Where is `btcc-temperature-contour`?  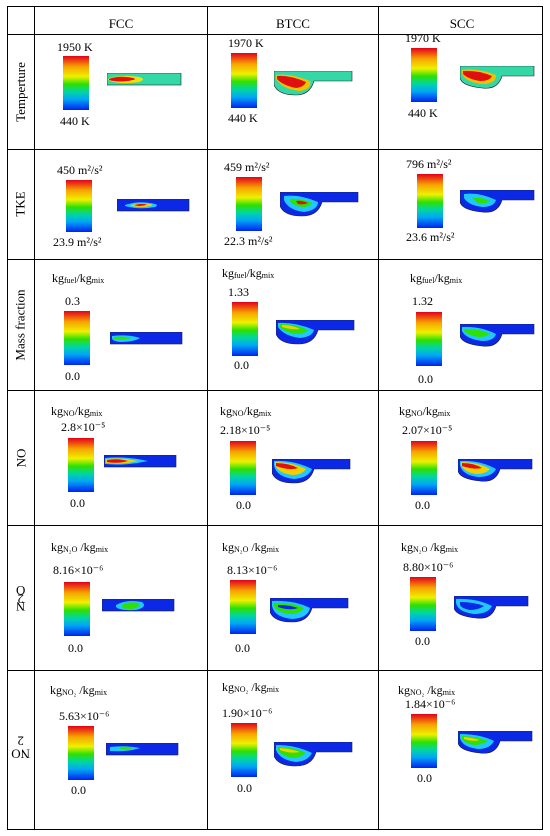 btcc-temperature-contour is located at coordinates (313, 83).